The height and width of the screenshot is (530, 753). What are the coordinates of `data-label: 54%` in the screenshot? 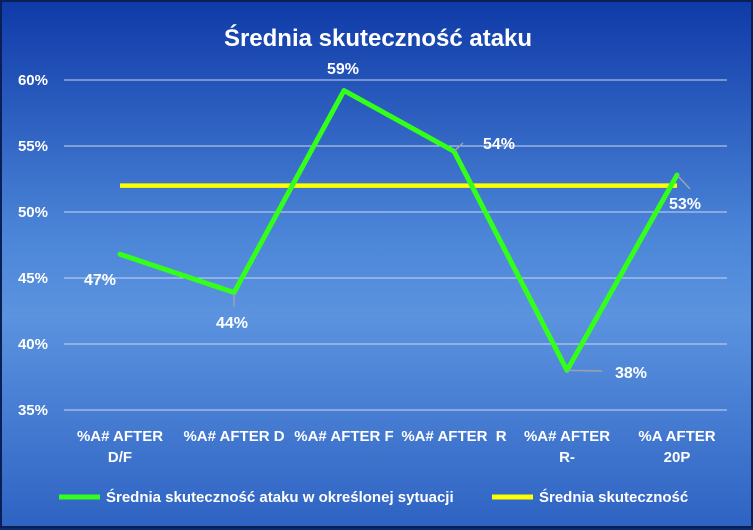 It's located at (499, 144).